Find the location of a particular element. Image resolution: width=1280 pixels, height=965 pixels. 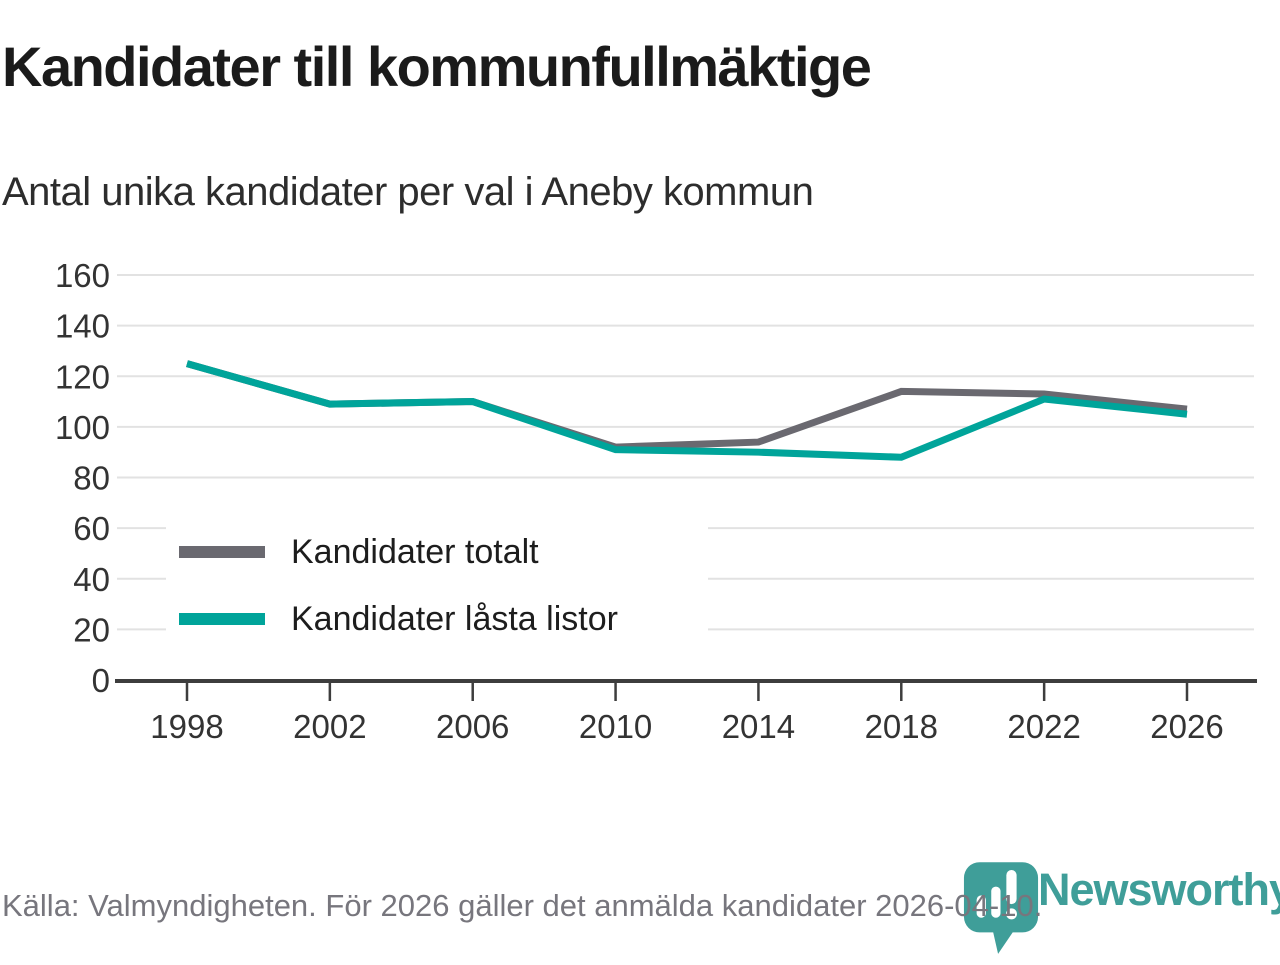

y-axis-tick-label: 0 is located at coordinates (101, 680).